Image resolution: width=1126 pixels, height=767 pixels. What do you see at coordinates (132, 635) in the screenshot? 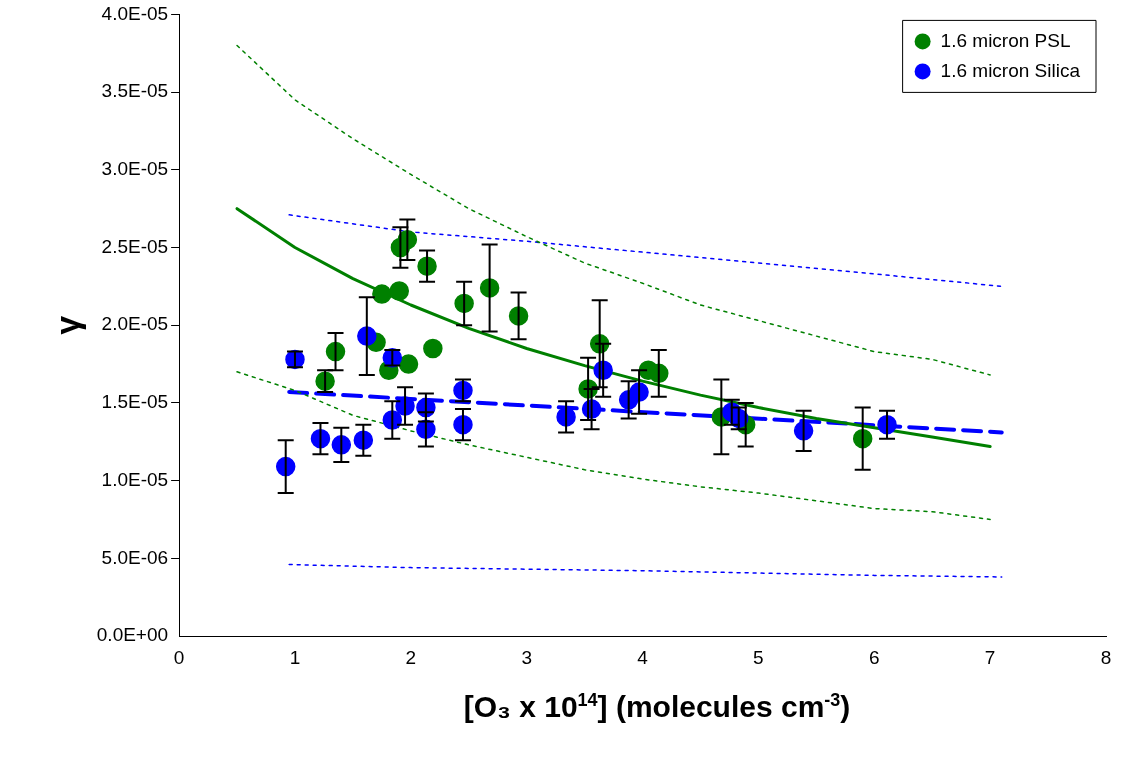
I see `y-tick-label: 0.0E+00` at bounding box center [132, 635].